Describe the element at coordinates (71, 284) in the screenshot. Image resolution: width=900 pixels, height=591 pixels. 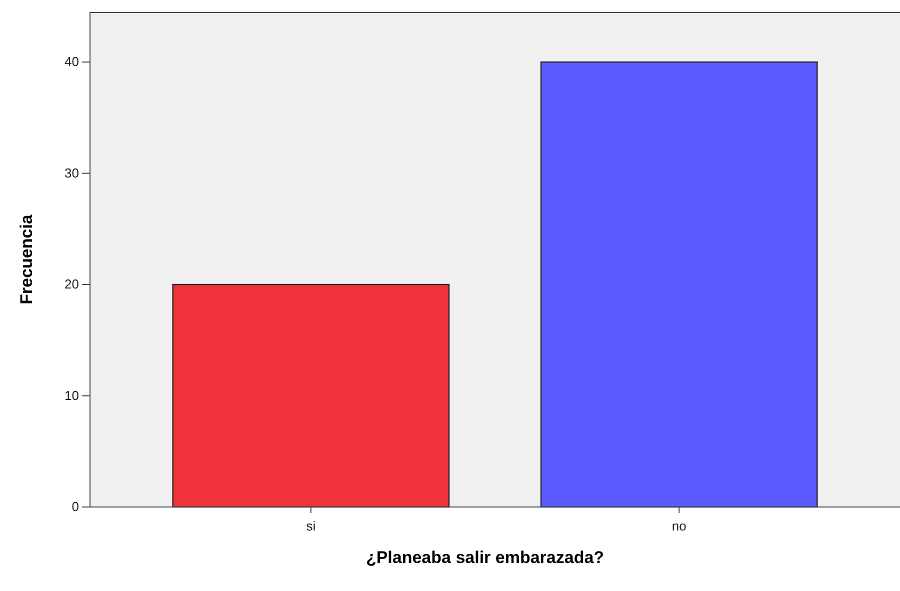
I see `y-tick-label: 20` at that location.